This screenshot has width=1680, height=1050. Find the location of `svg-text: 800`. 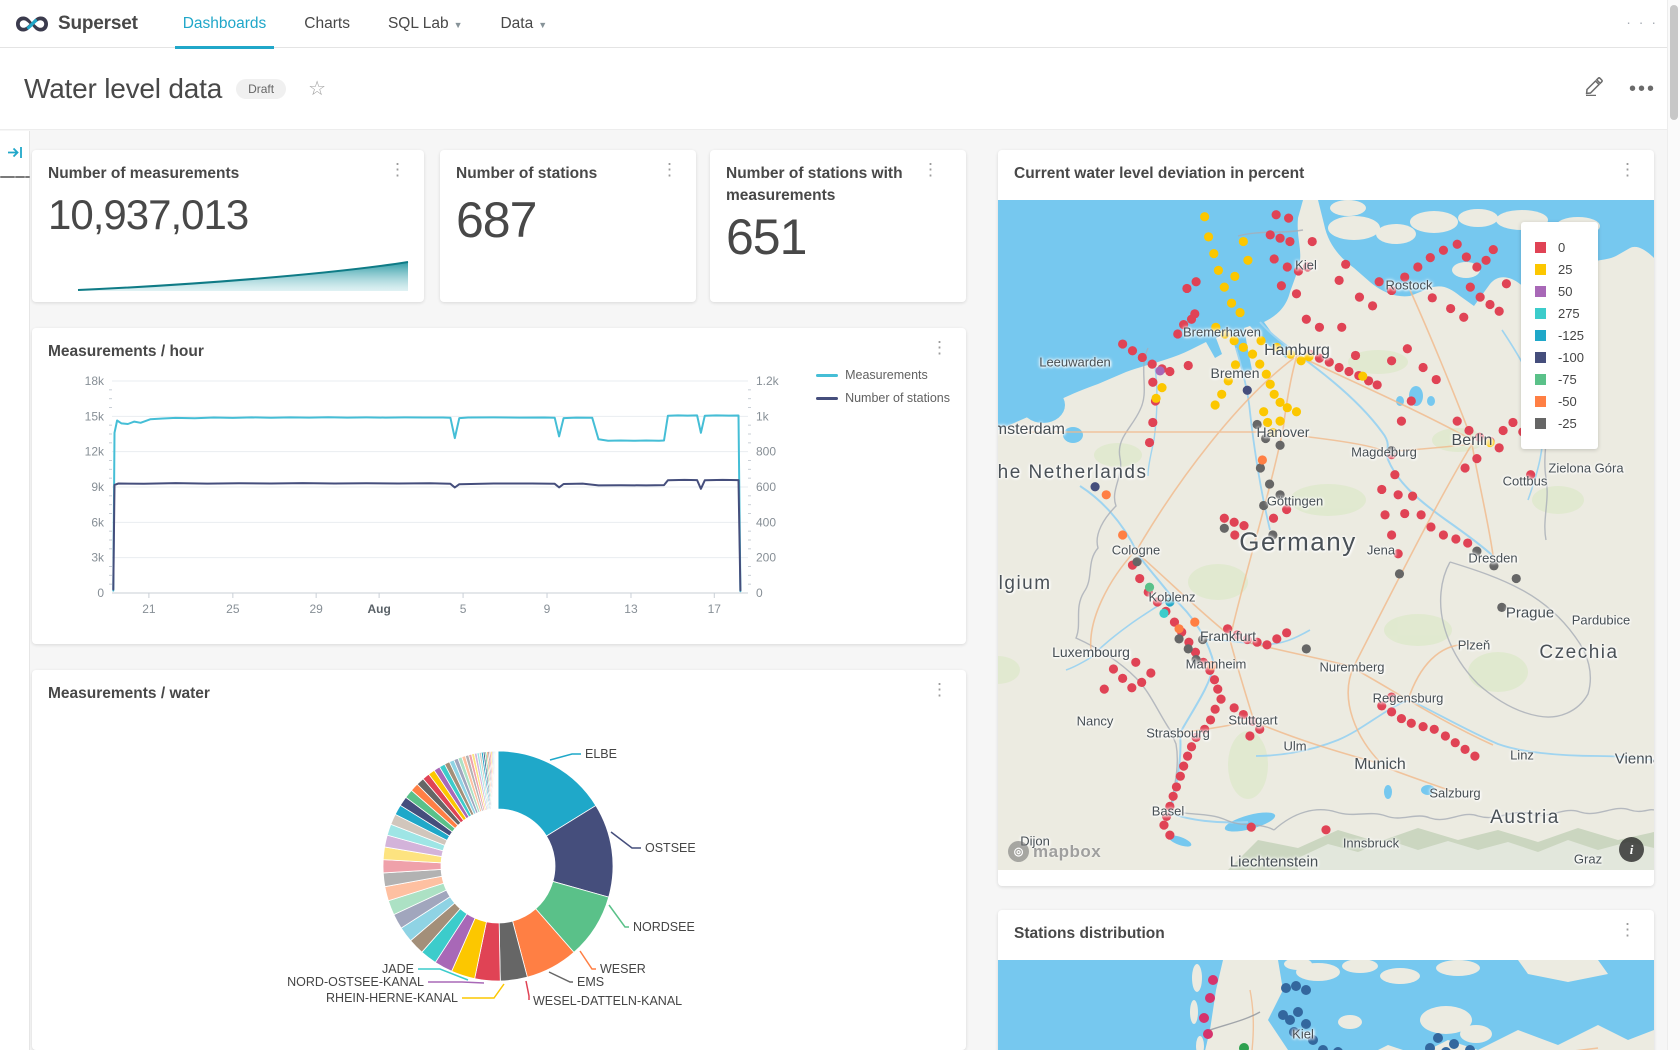

svg-text: 800 is located at coordinates (766, 452).